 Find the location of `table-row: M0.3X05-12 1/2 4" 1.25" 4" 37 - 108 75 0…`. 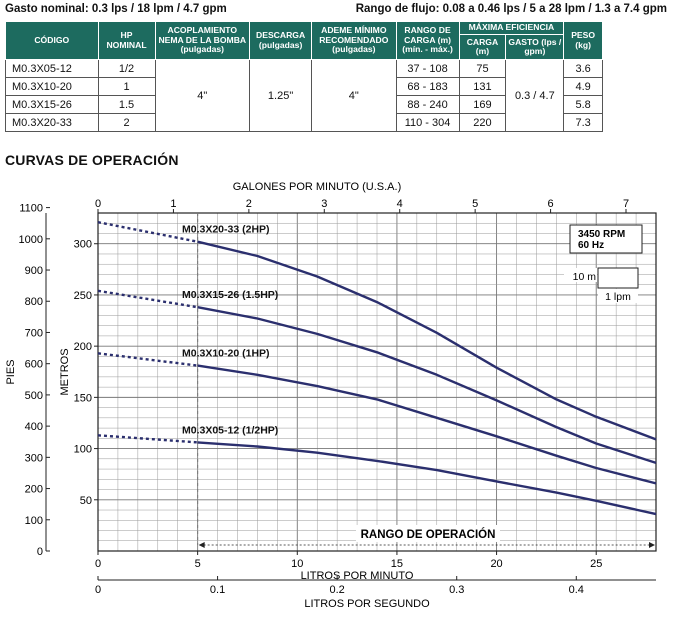

table-row: M0.3X05-12 1/2 4" 1.25" 4" 37 - 108 75 0… is located at coordinates (304, 95).